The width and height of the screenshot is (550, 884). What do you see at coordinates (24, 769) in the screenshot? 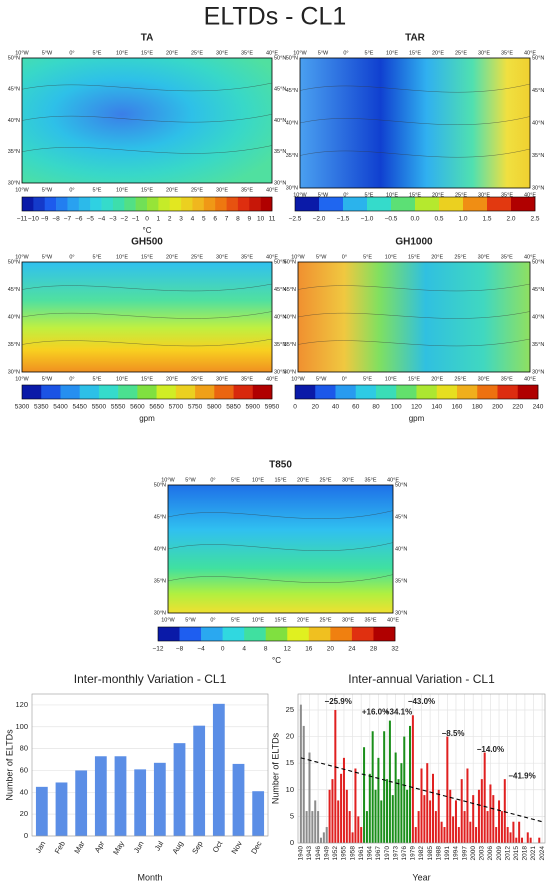
I see `y-tick-label: 60` at bounding box center [24, 769].